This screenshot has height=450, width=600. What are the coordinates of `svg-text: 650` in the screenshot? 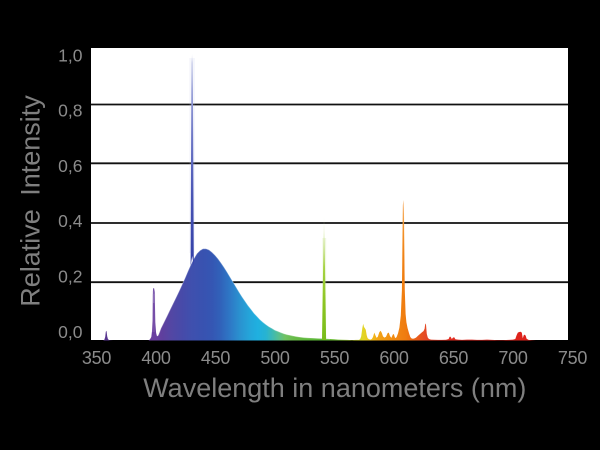 It's located at (453, 358).